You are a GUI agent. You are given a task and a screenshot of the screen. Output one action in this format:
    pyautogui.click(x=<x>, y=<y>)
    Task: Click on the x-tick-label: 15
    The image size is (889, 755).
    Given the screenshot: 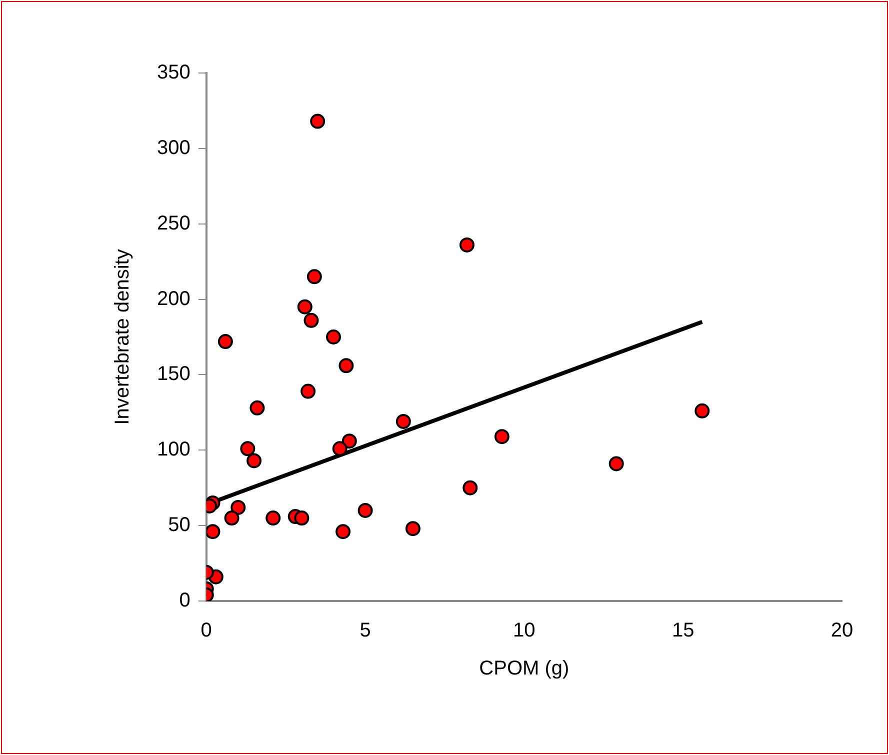 What is the action you would take?
    pyautogui.click(x=683, y=631)
    